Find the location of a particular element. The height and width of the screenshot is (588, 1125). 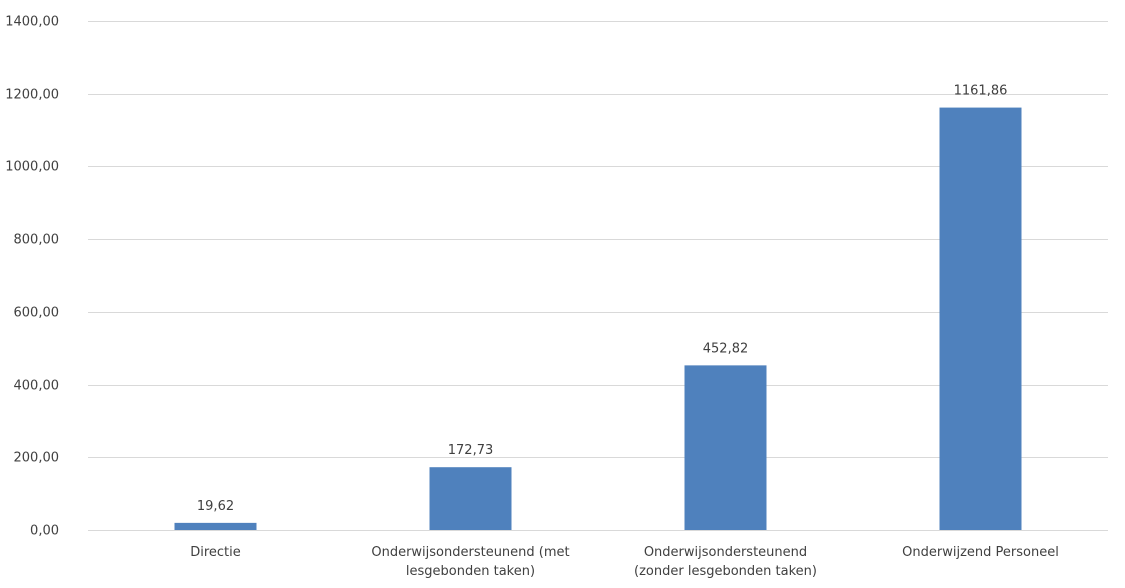

y-tick-label: 1000,00 is located at coordinates (32, 167).